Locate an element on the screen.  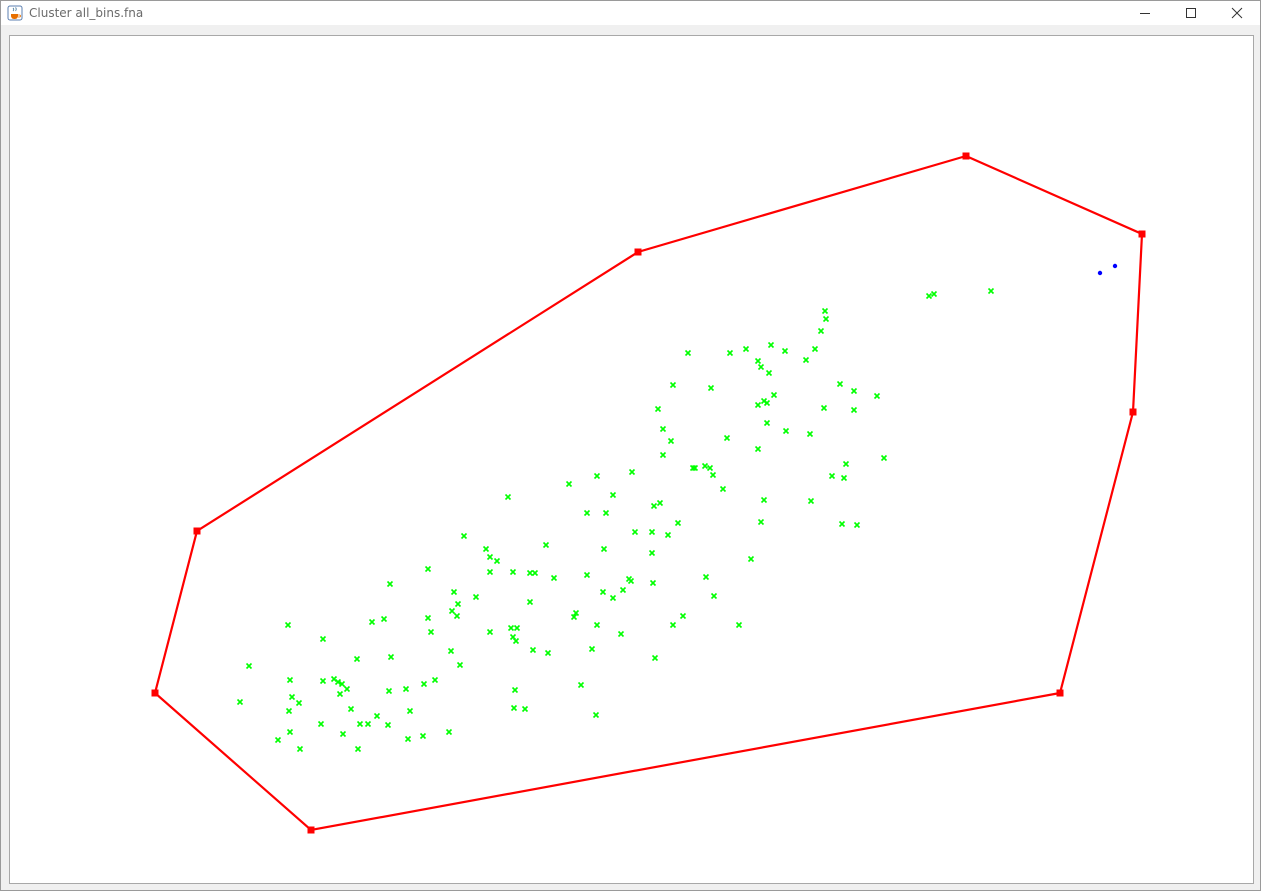
title-bar: Cluster all_bins.fna is located at coordinates (630, 13).